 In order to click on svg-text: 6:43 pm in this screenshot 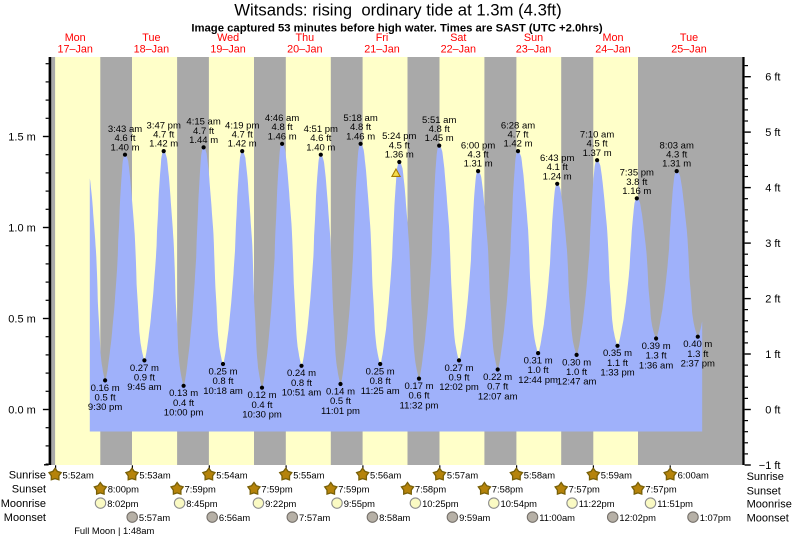, I will do `click(557, 158)`.